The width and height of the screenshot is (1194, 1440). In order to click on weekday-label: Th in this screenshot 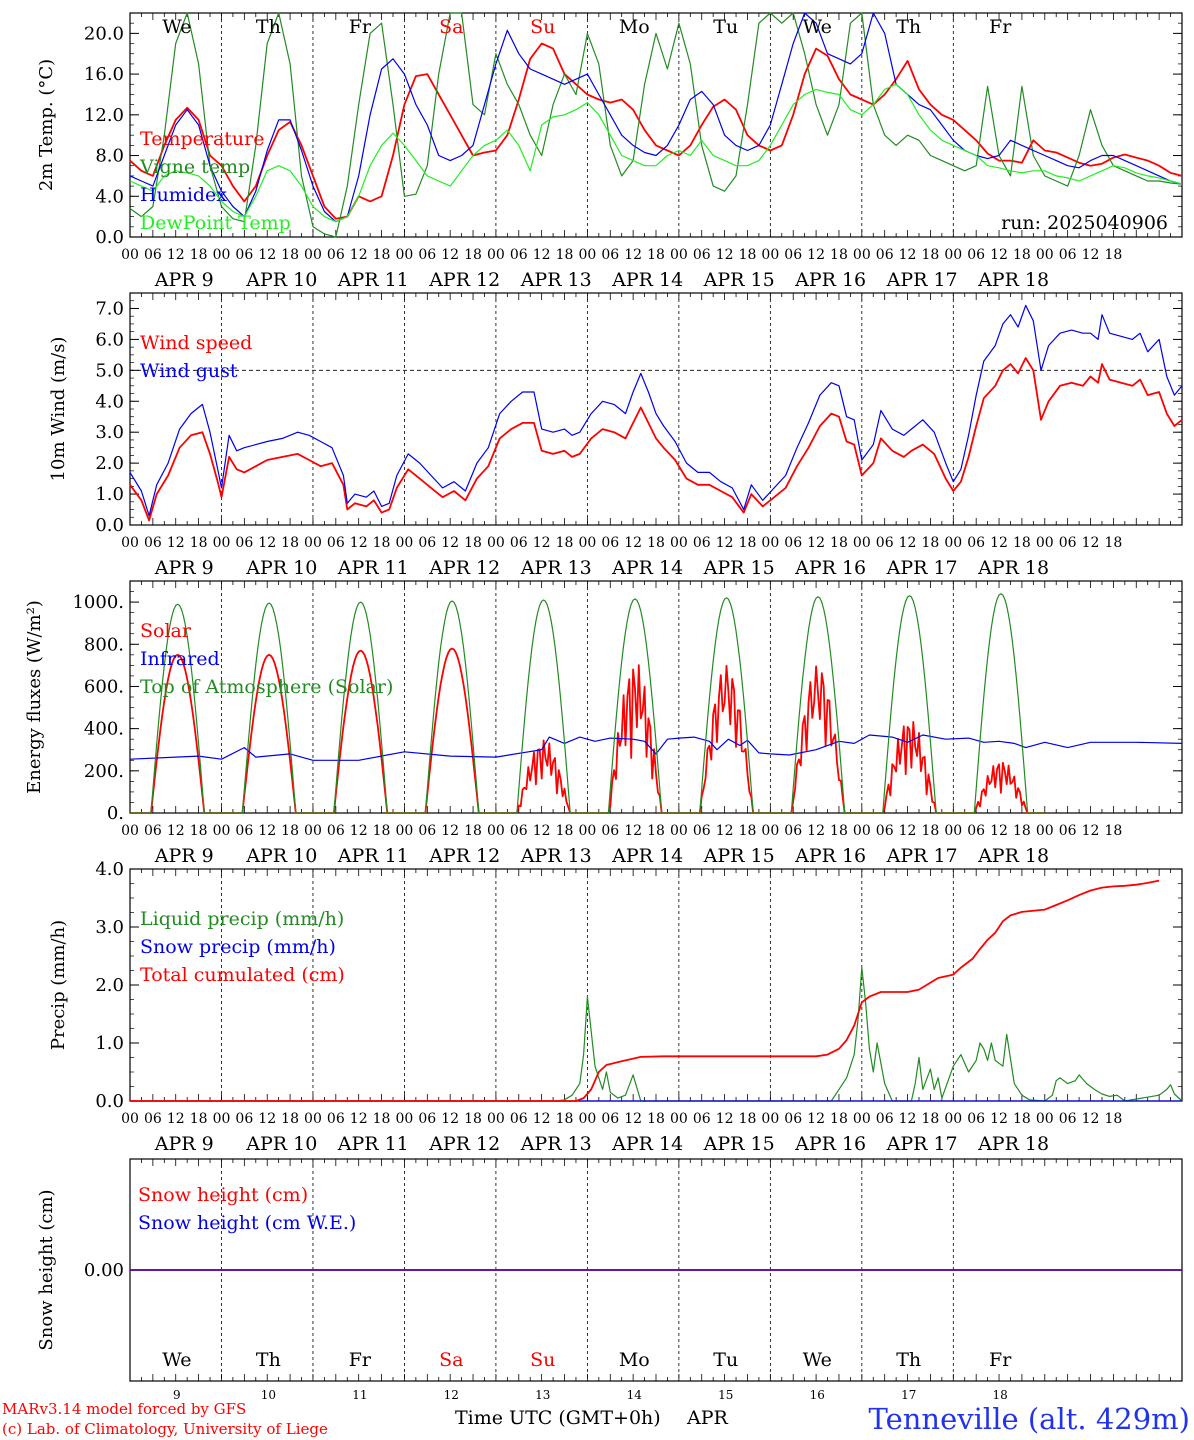, I will do `click(908, 27)`.